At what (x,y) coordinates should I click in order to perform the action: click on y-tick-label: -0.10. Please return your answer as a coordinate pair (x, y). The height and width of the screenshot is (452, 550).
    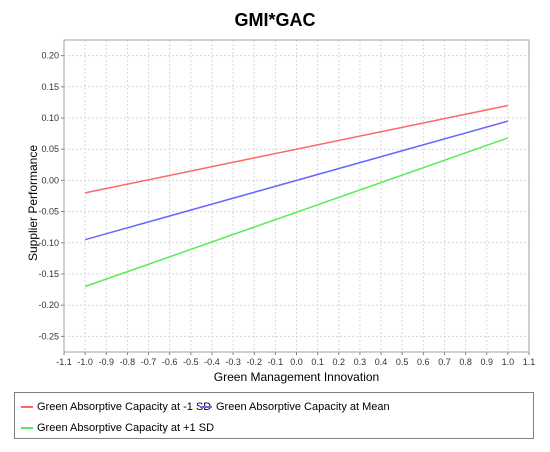
    Looking at the image, I should click on (48, 243).